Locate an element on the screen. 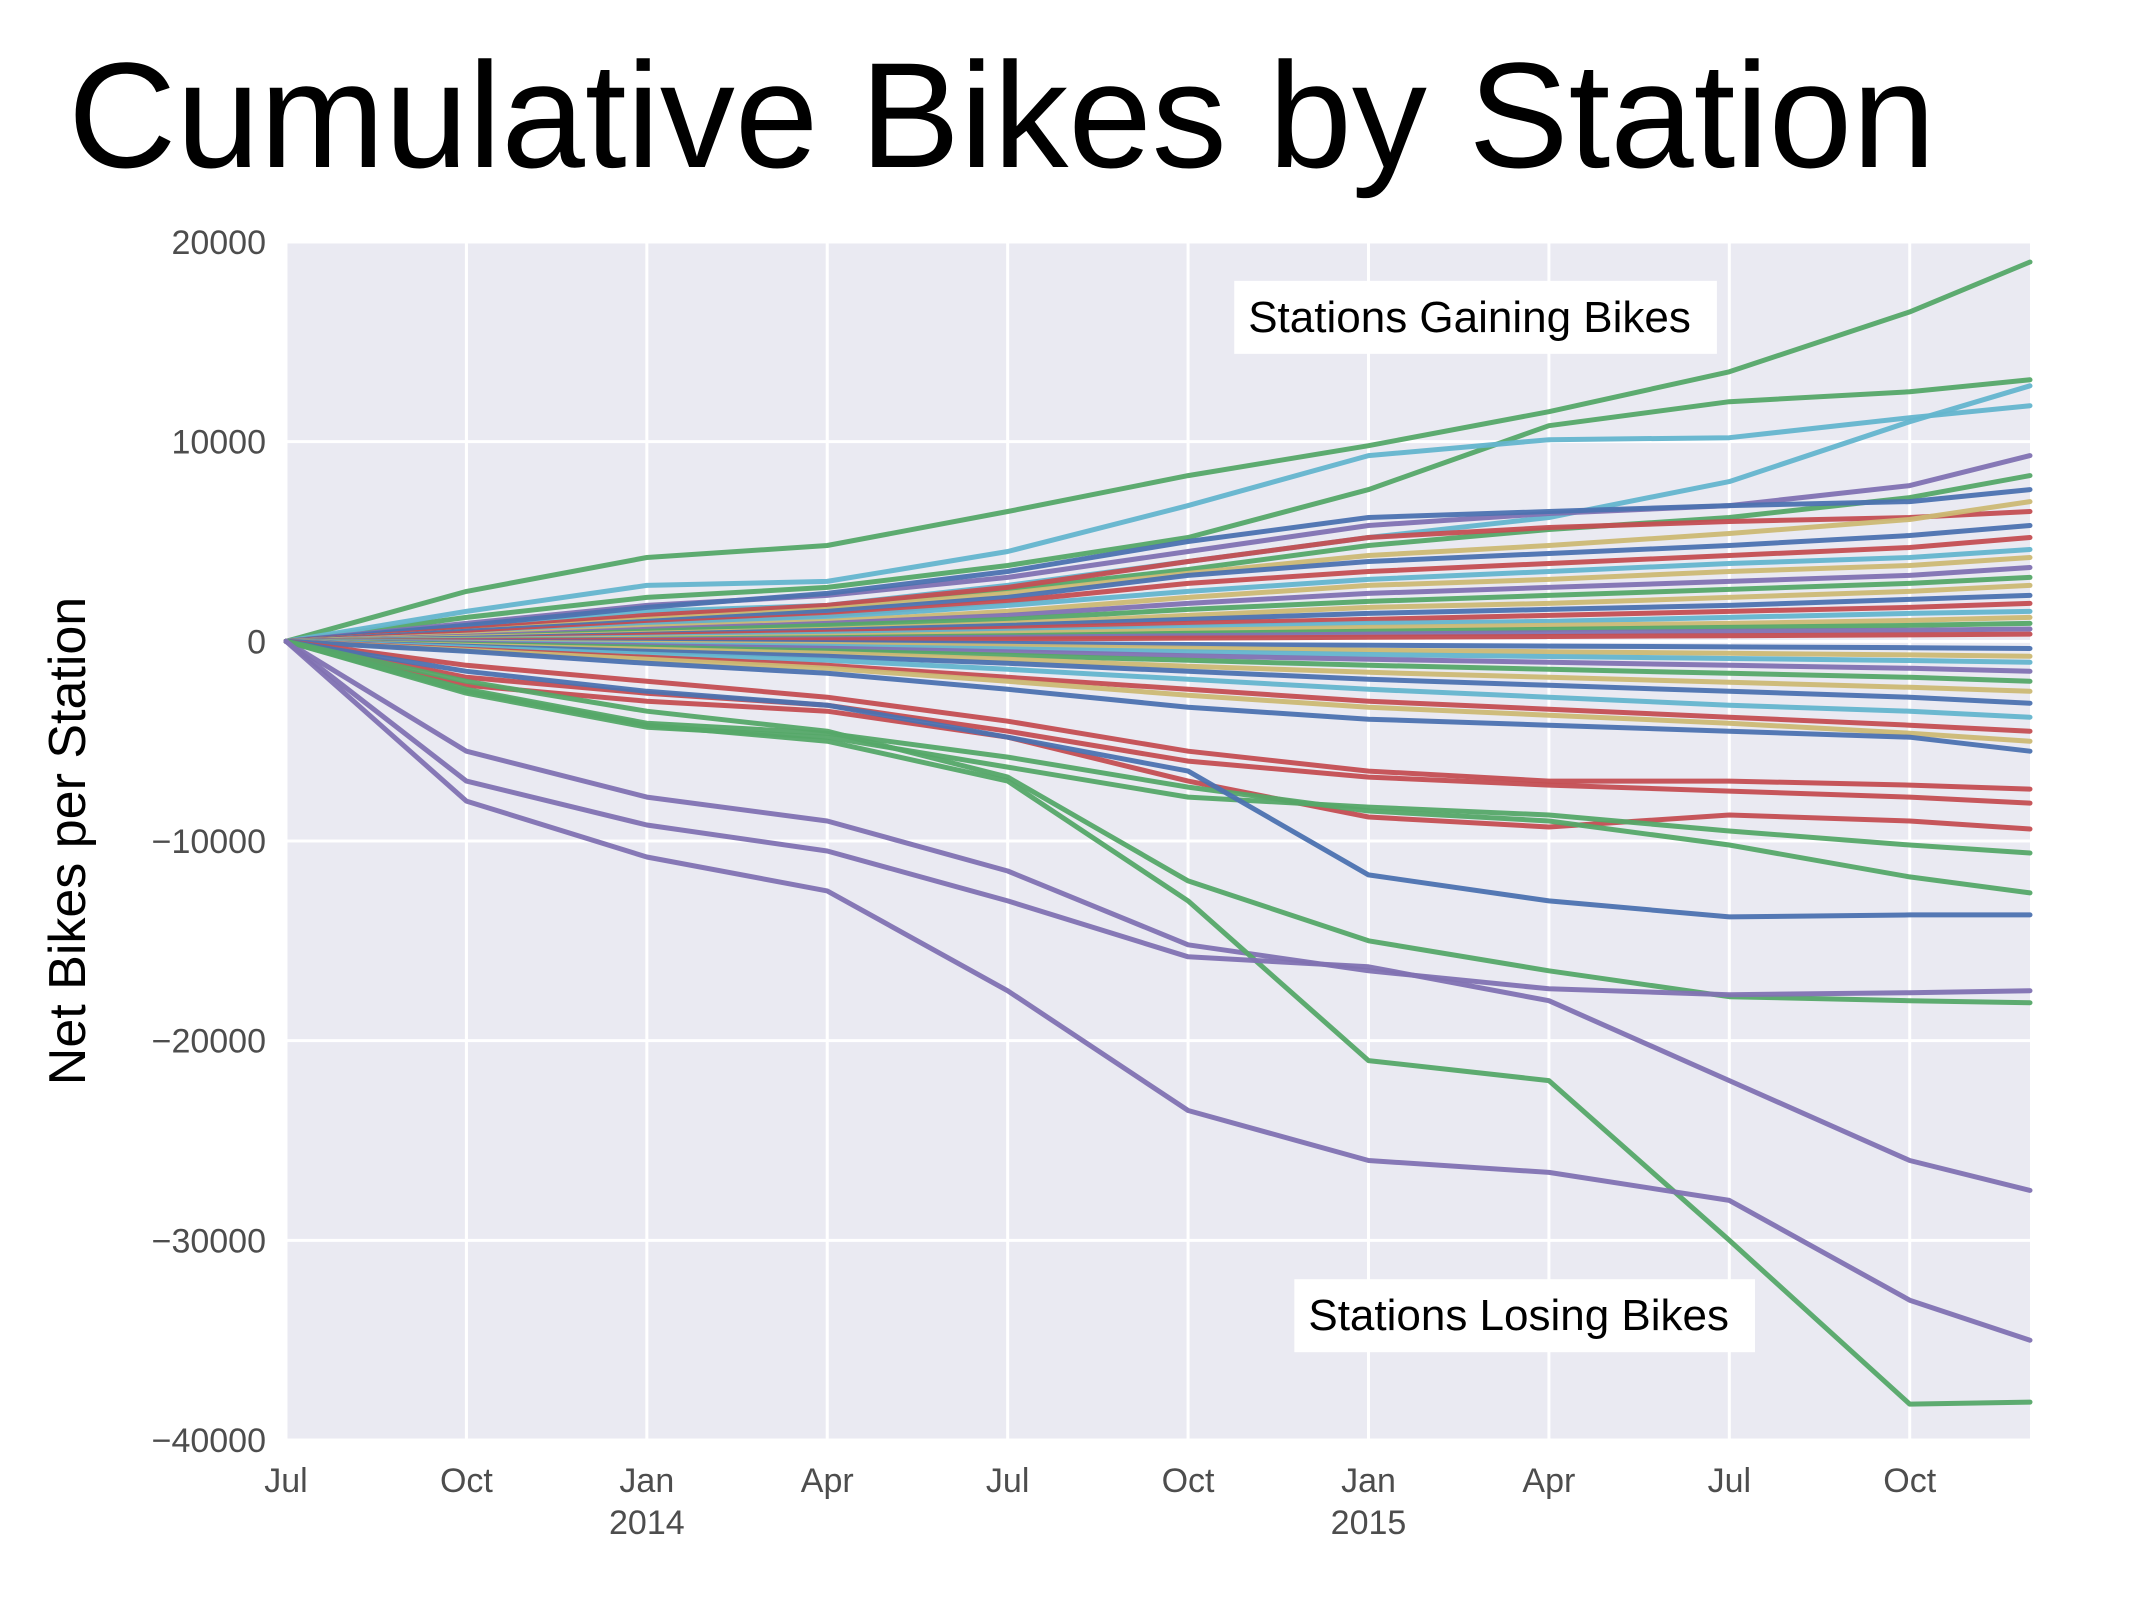 The image size is (2133, 1600). y-tick-label: −40000 is located at coordinates (209, 1441).